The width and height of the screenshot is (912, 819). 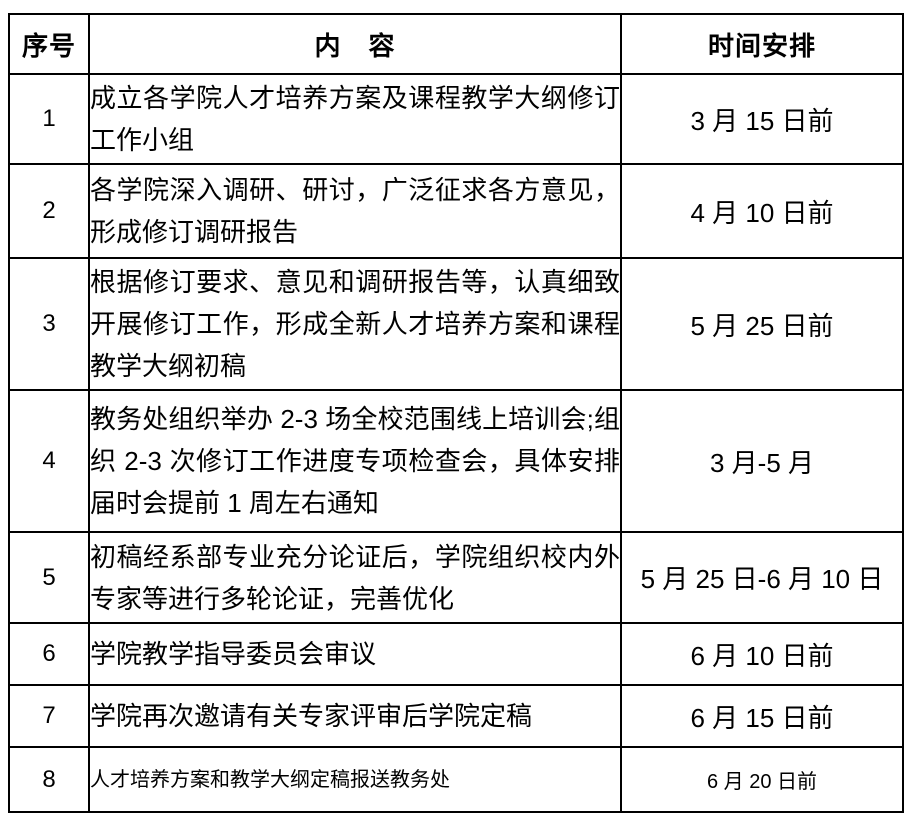 I want to click on row-time: 4 月 10 日前, so click(x=762, y=211).